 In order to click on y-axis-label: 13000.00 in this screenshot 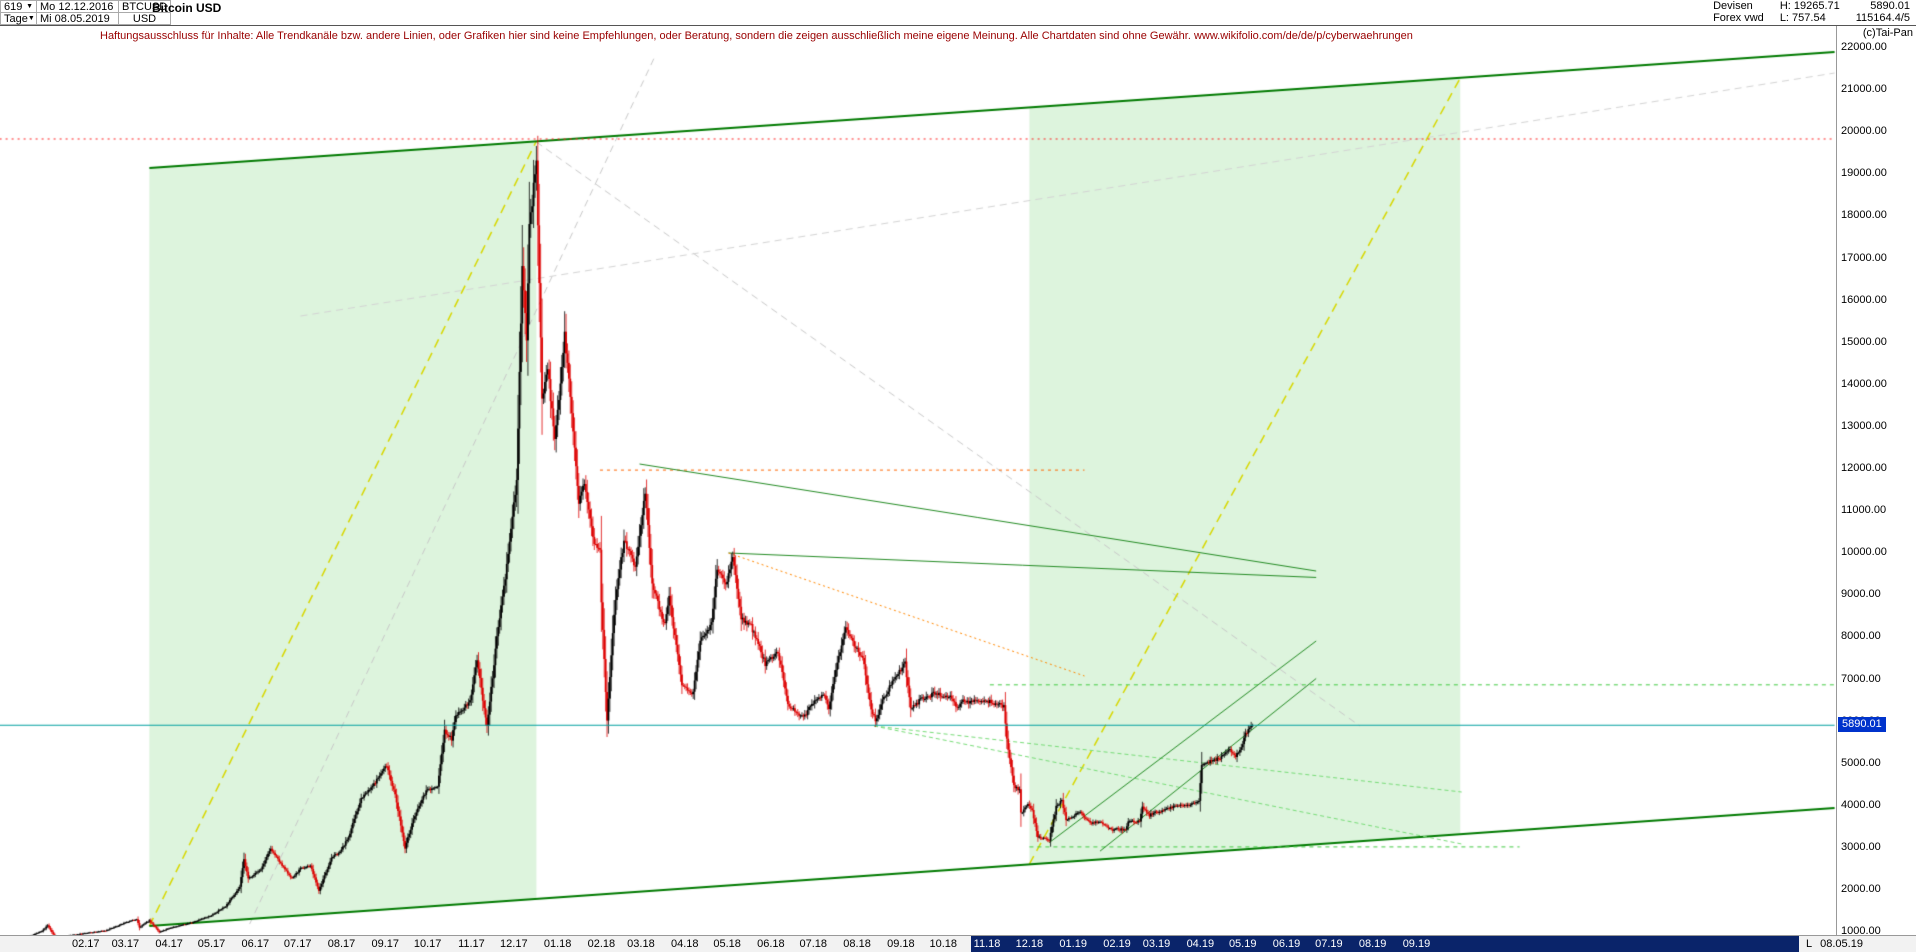, I will do `click(1864, 425)`.